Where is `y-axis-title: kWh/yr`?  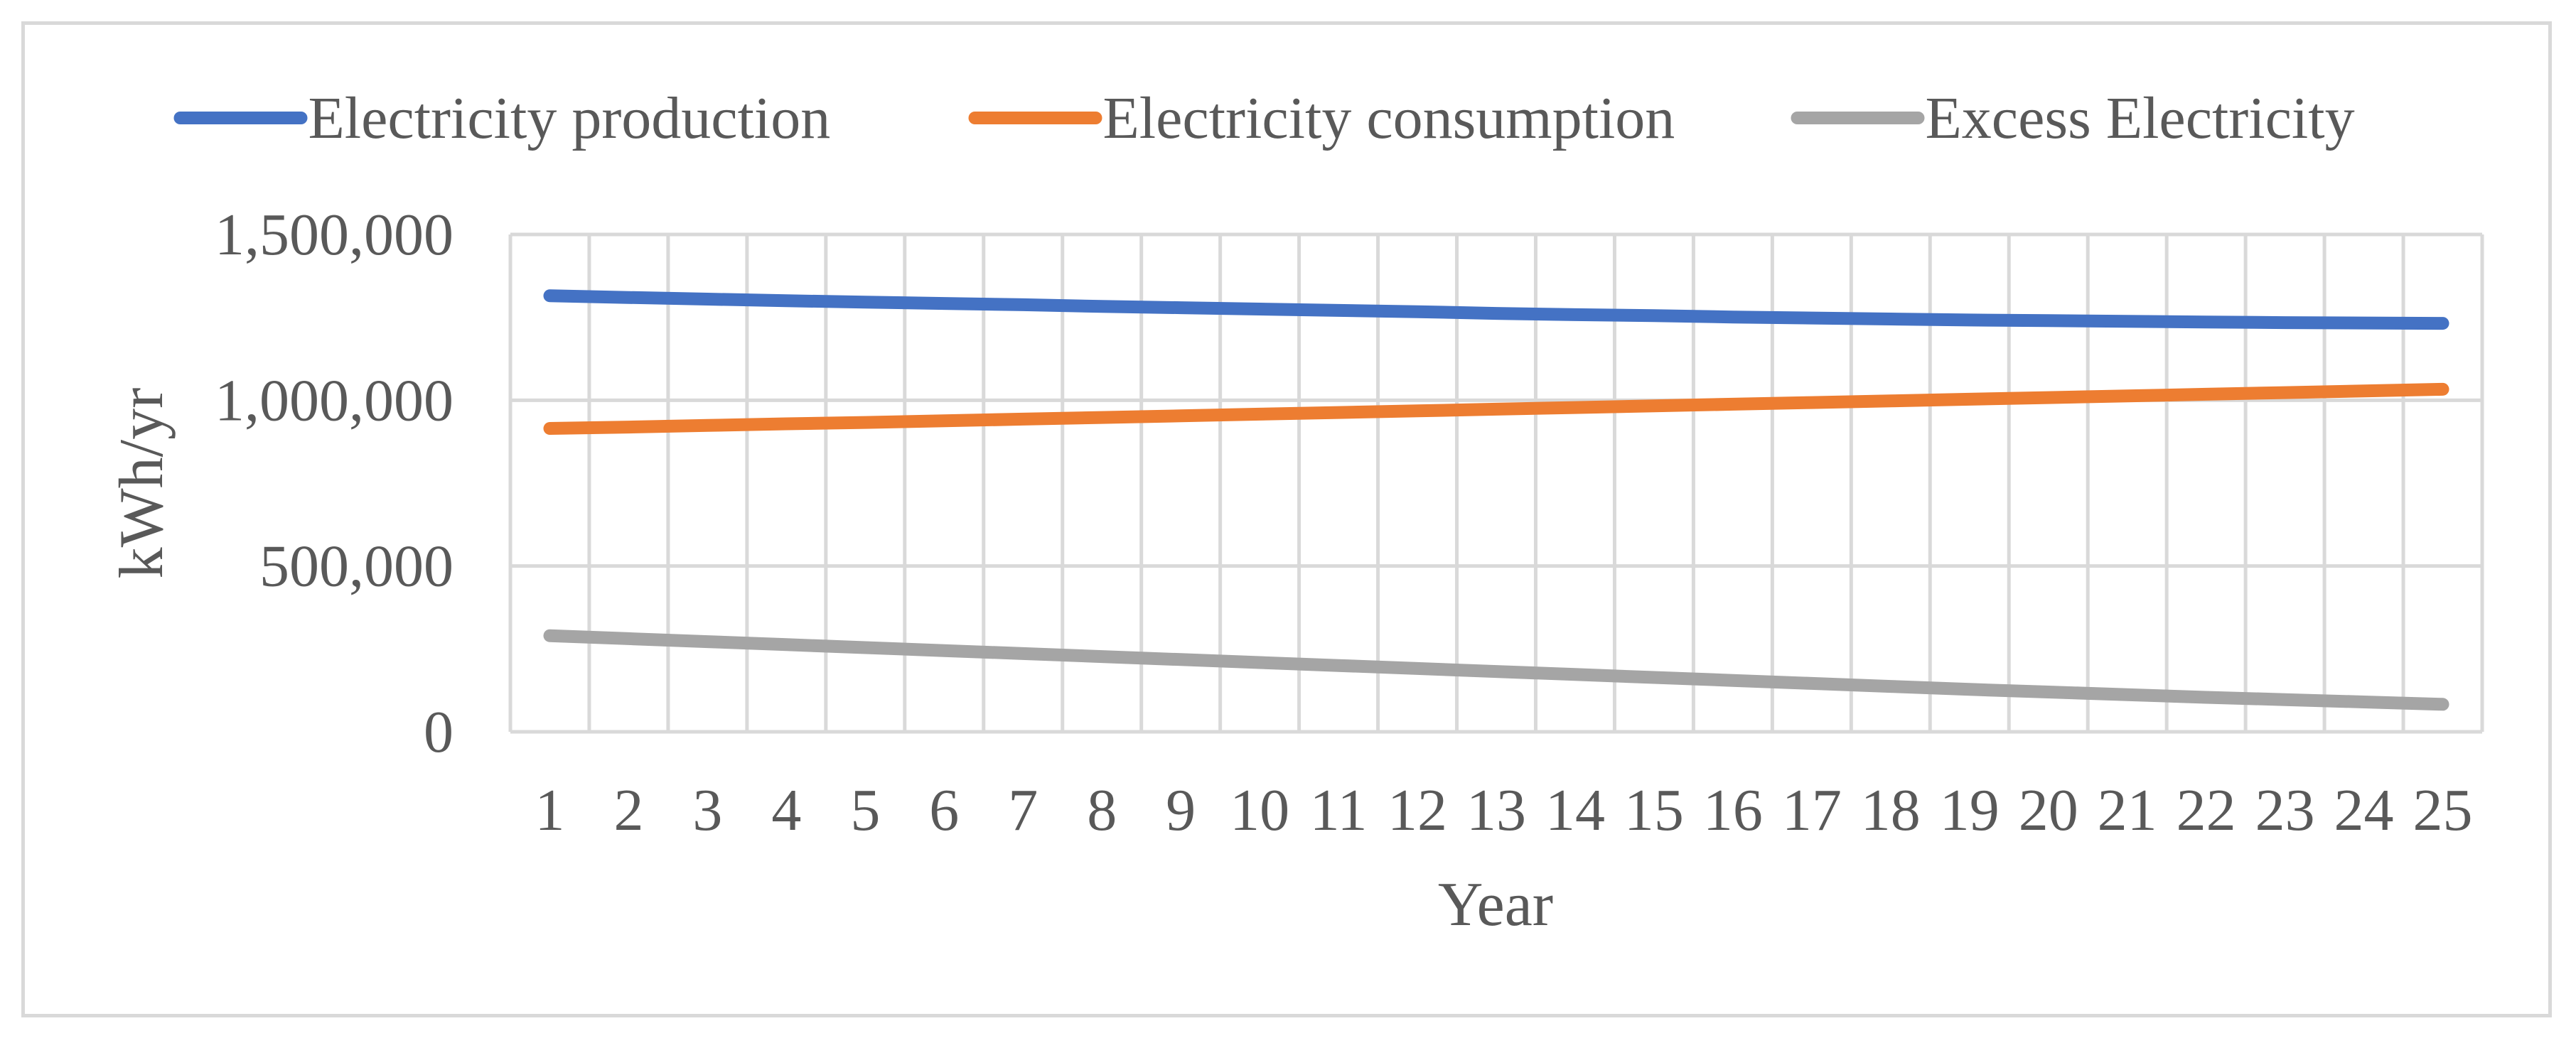 y-axis-title: kWh/yr is located at coordinates (141, 483).